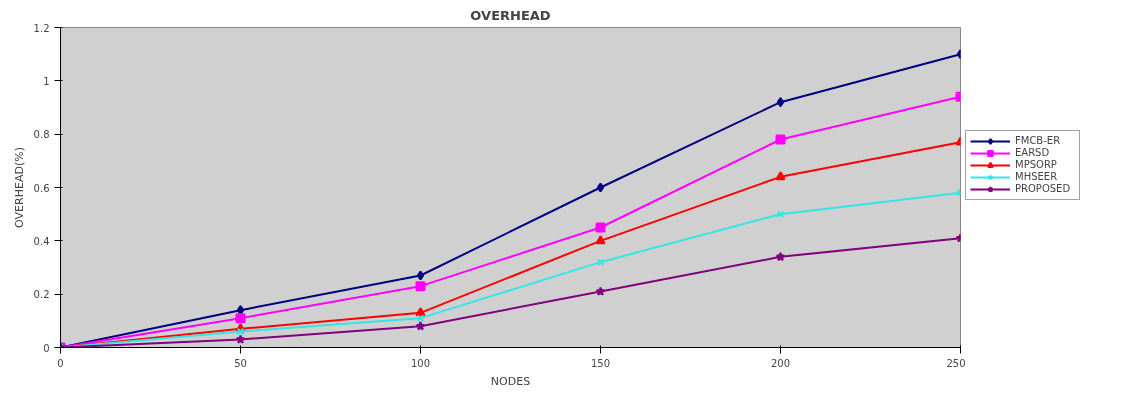 Image resolution: width=1136 pixels, height=416 pixels. What do you see at coordinates (1037, 176) in the screenshot?
I see `legend-label: MHSEER` at bounding box center [1037, 176].